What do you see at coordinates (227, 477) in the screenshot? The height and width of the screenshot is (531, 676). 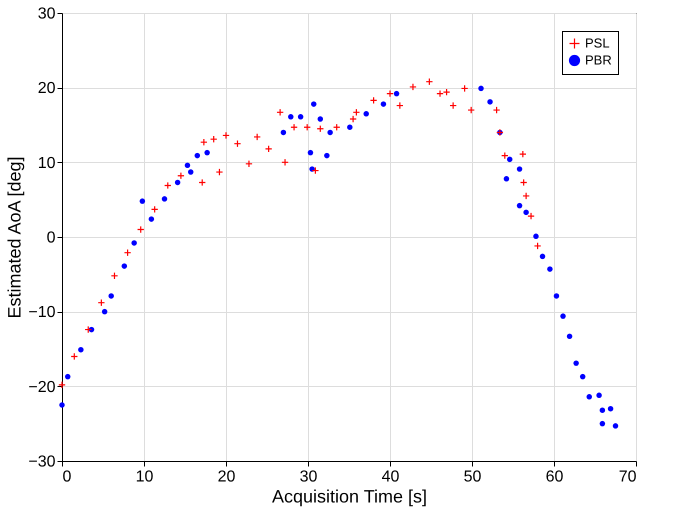 I see `x-tick-label: 20` at bounding box center [227, 477].